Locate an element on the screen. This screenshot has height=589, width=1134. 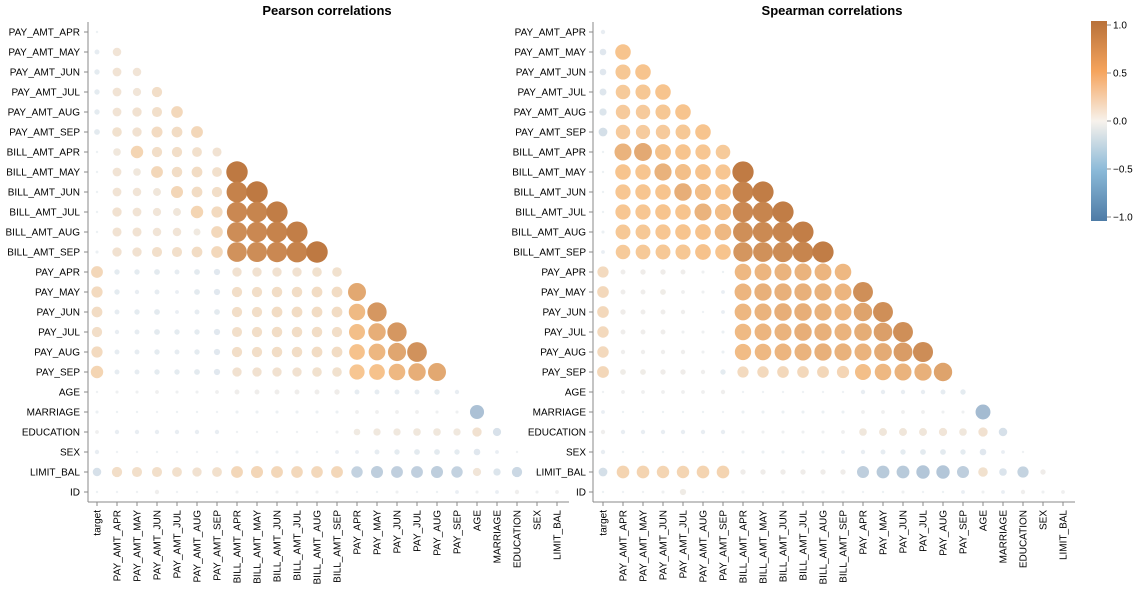
x-tick-label: BILL_AMT_APR is located at coordinates (744, 546).